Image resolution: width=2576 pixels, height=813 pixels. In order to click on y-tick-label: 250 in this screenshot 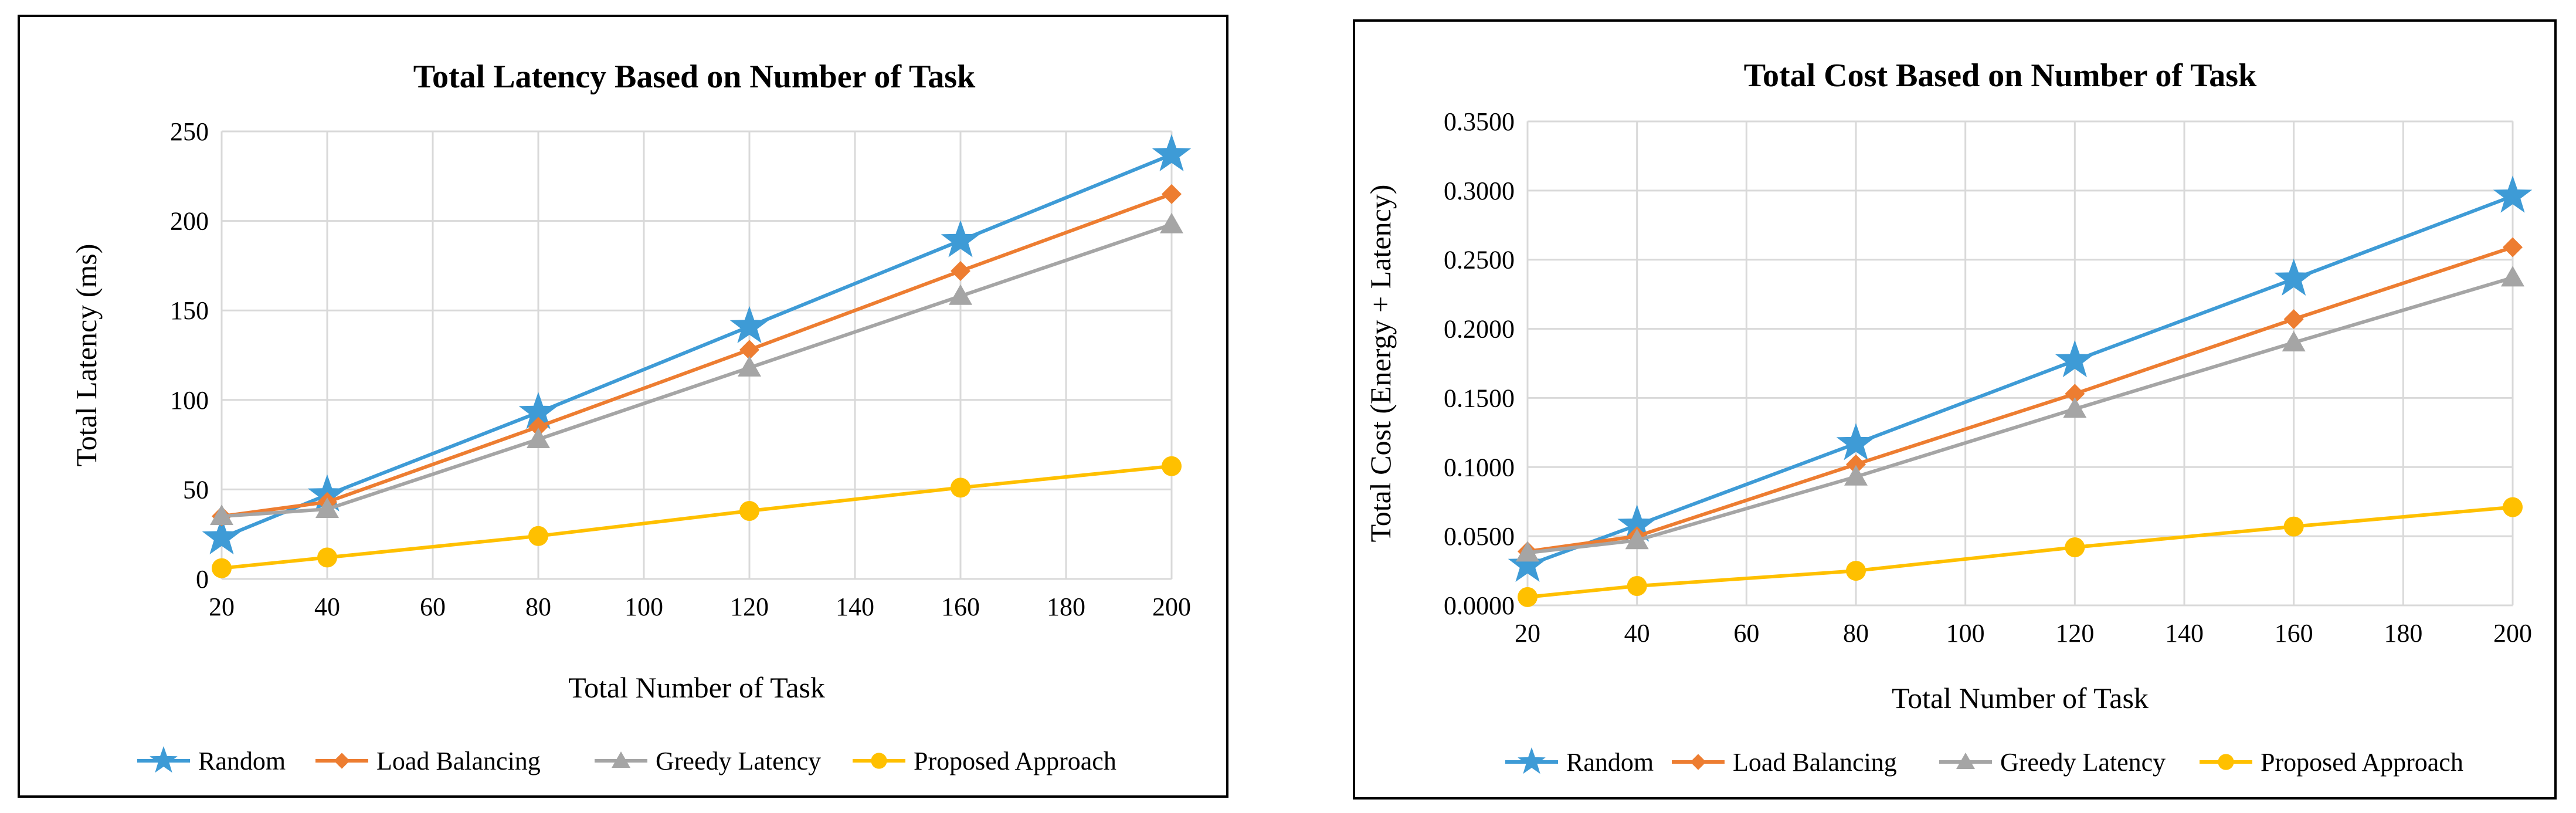, I will do `click(189, 131)`.